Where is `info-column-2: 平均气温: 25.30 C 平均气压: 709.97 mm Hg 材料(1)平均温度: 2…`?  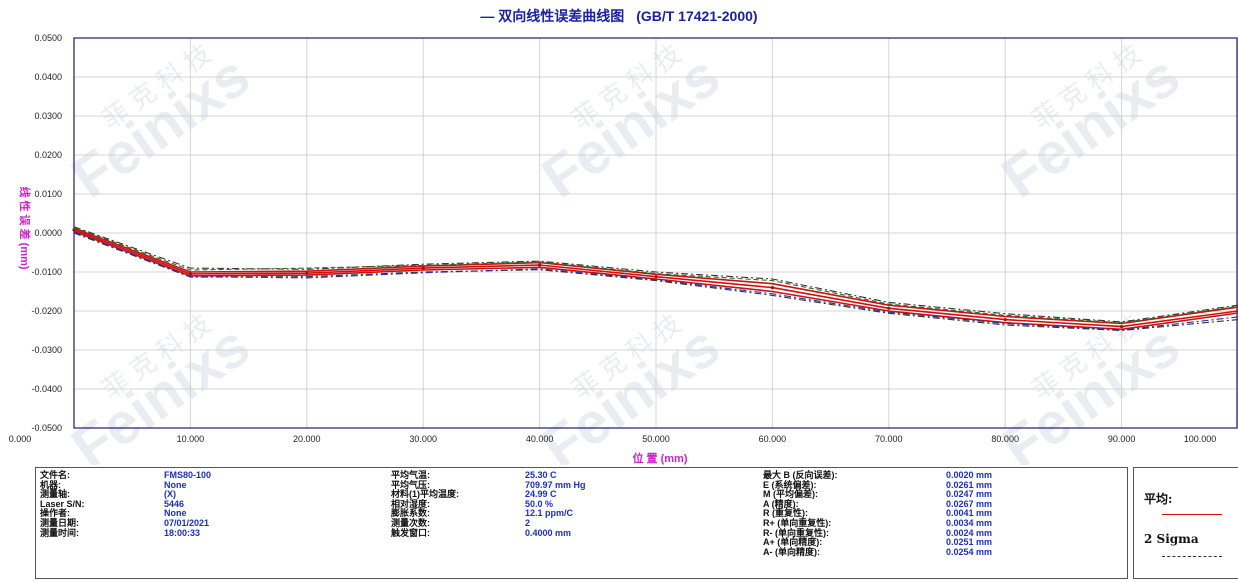
info-column-2: 平均气温: 25.30 C 平均气压: 709.97 mm Hg 材料(1)平均温度: 2… is located at coordinates (558, 504).